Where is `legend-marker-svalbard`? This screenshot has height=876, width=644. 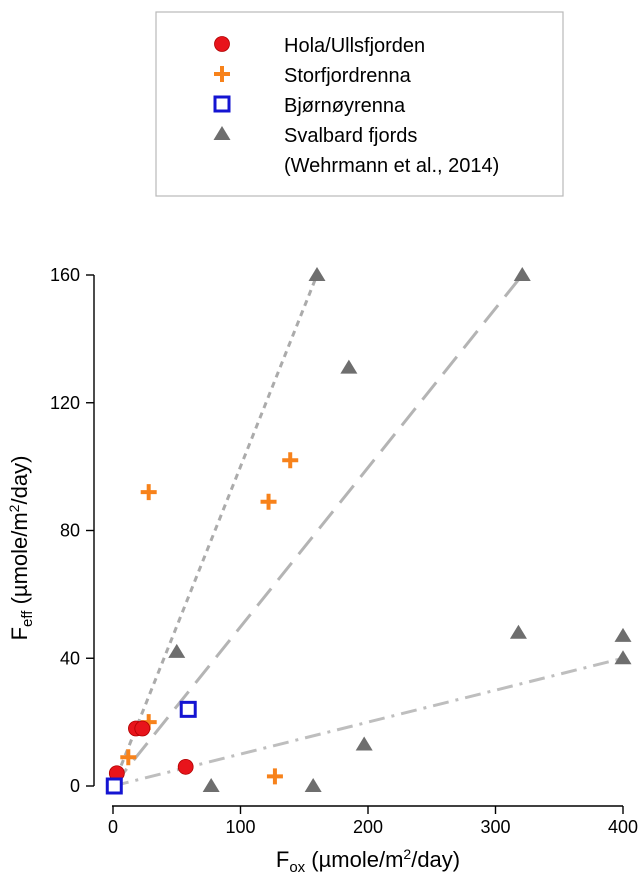 legend-marker-svalbard is located at coordinates (222, 133).